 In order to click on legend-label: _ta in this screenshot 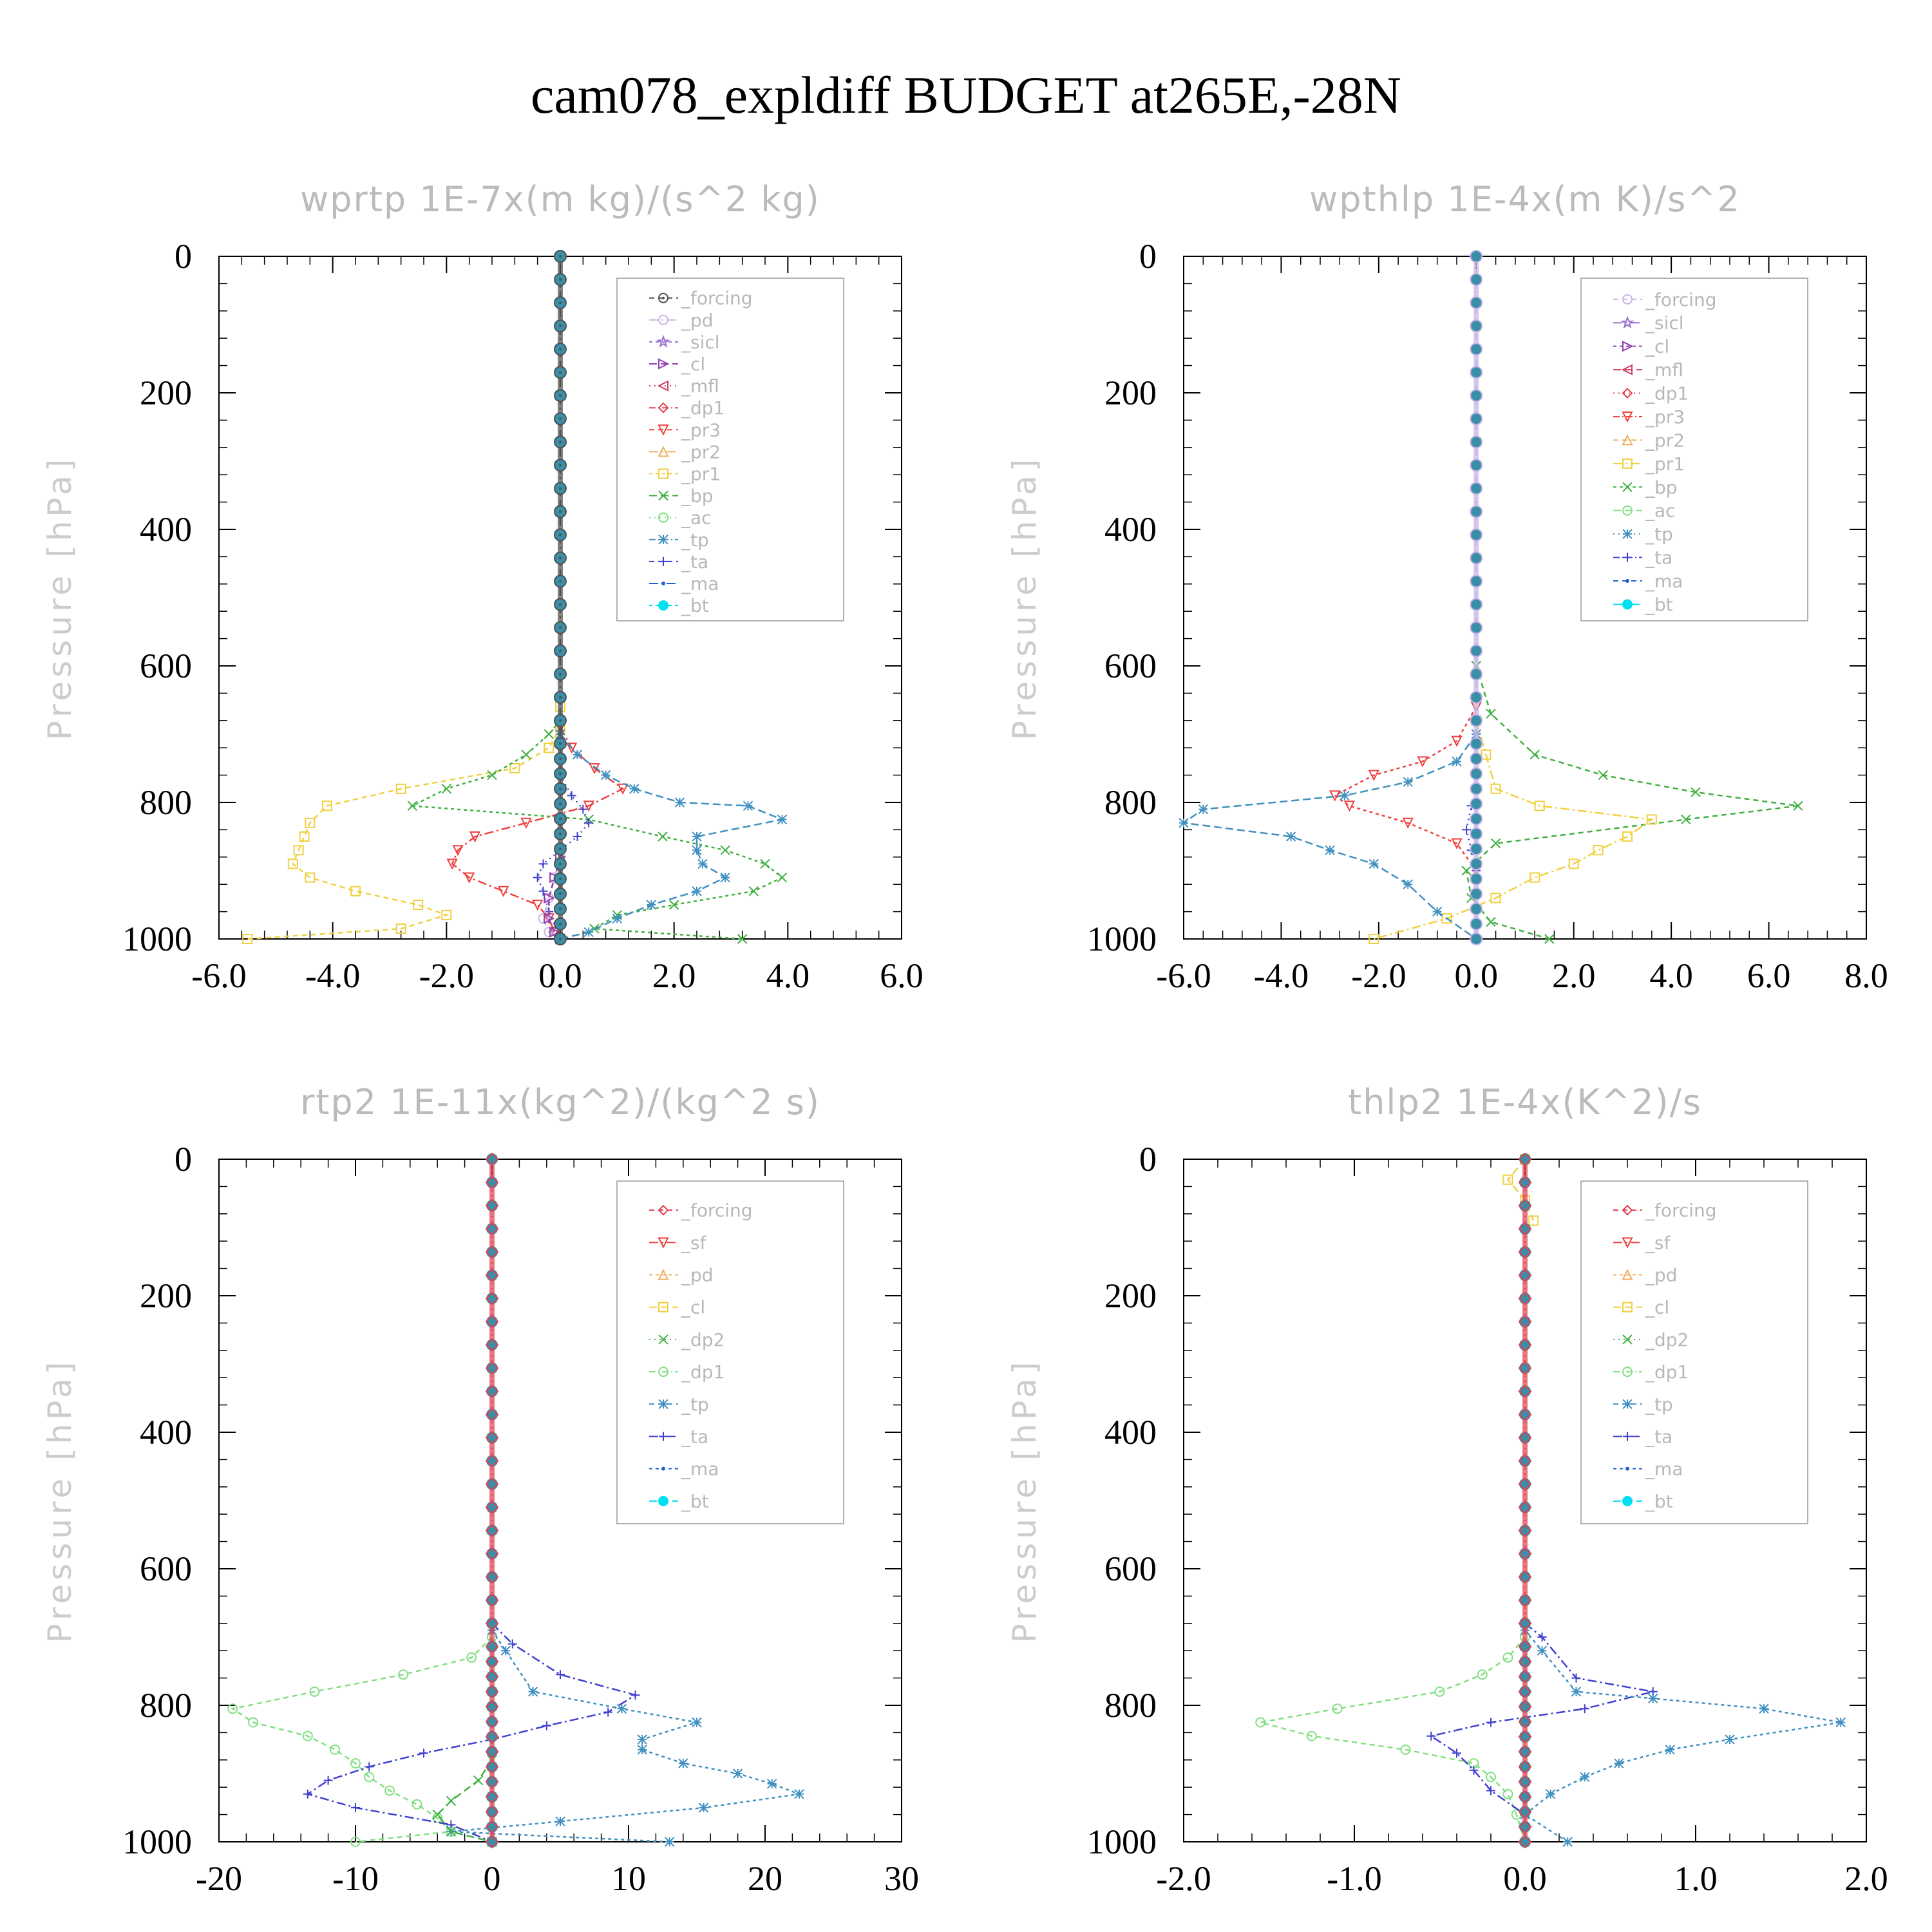, I will do `click(694, 562)`.